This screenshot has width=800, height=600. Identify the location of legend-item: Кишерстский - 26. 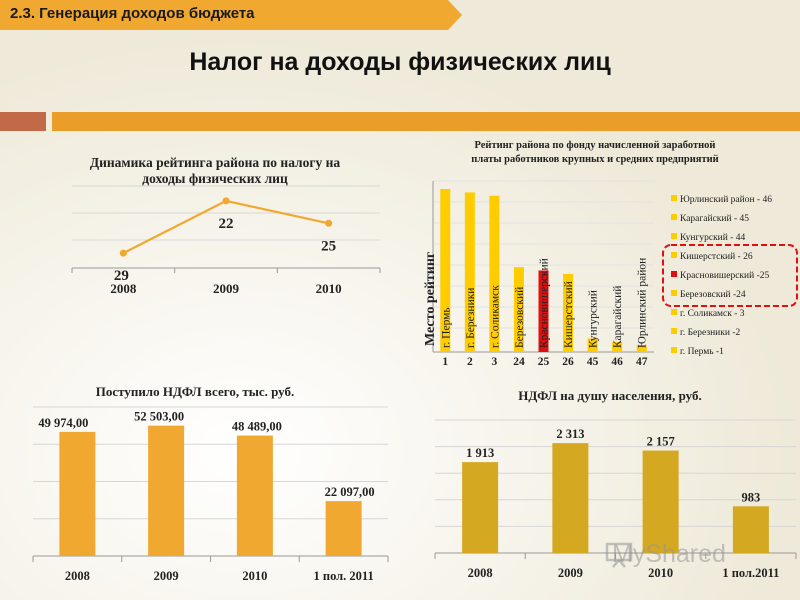
(716, 256).